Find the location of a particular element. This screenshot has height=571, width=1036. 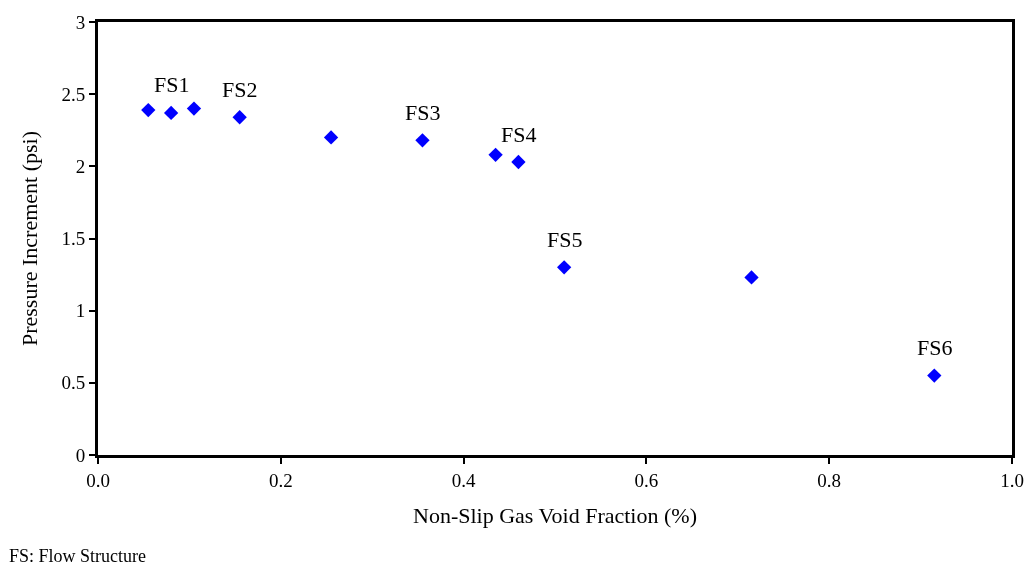

annotation: FS3 is located at coordinates (423, 112).